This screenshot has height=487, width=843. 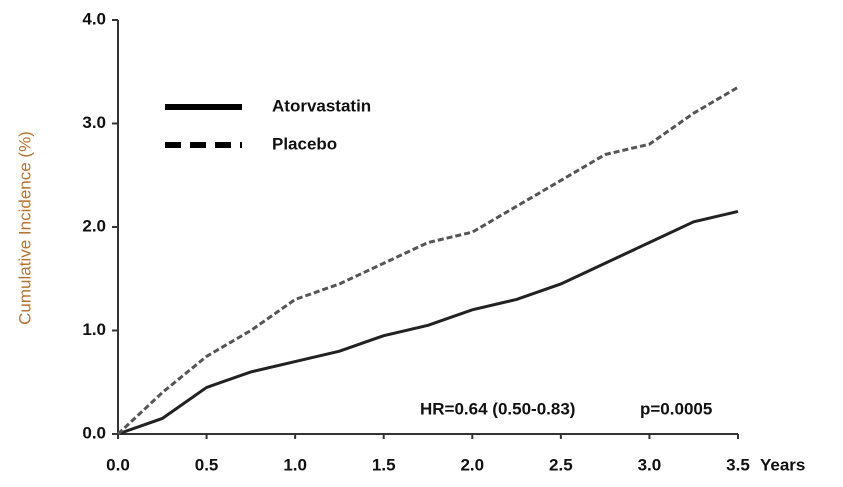 I want to click on x-tick-label: 0.0, so click(x=118, y=464).